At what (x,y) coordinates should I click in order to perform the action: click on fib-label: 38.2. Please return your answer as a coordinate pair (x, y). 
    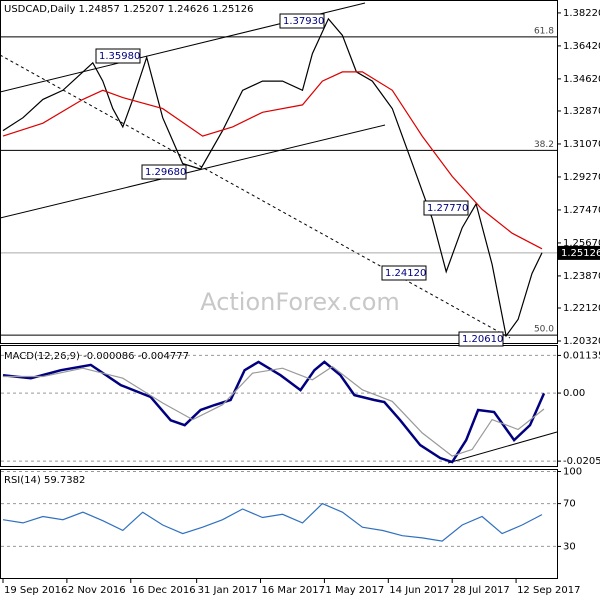
    Looking at the image, I should click on (544, 145).